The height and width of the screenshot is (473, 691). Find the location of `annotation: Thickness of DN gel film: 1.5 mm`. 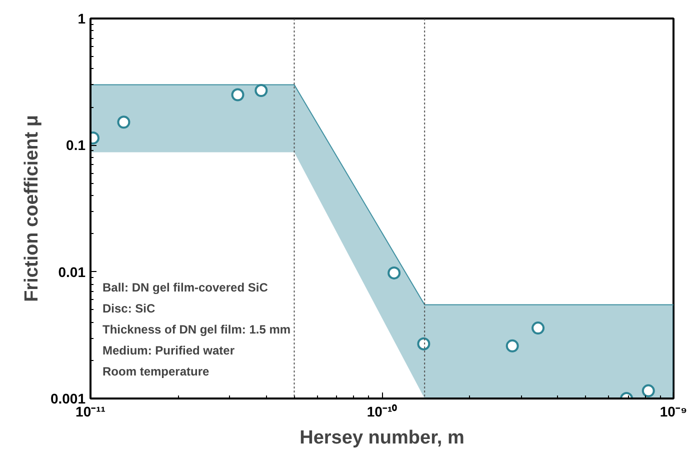

annotation: Thickness of DN gel film: 1.5 mm is located at coordinates (196, 329).